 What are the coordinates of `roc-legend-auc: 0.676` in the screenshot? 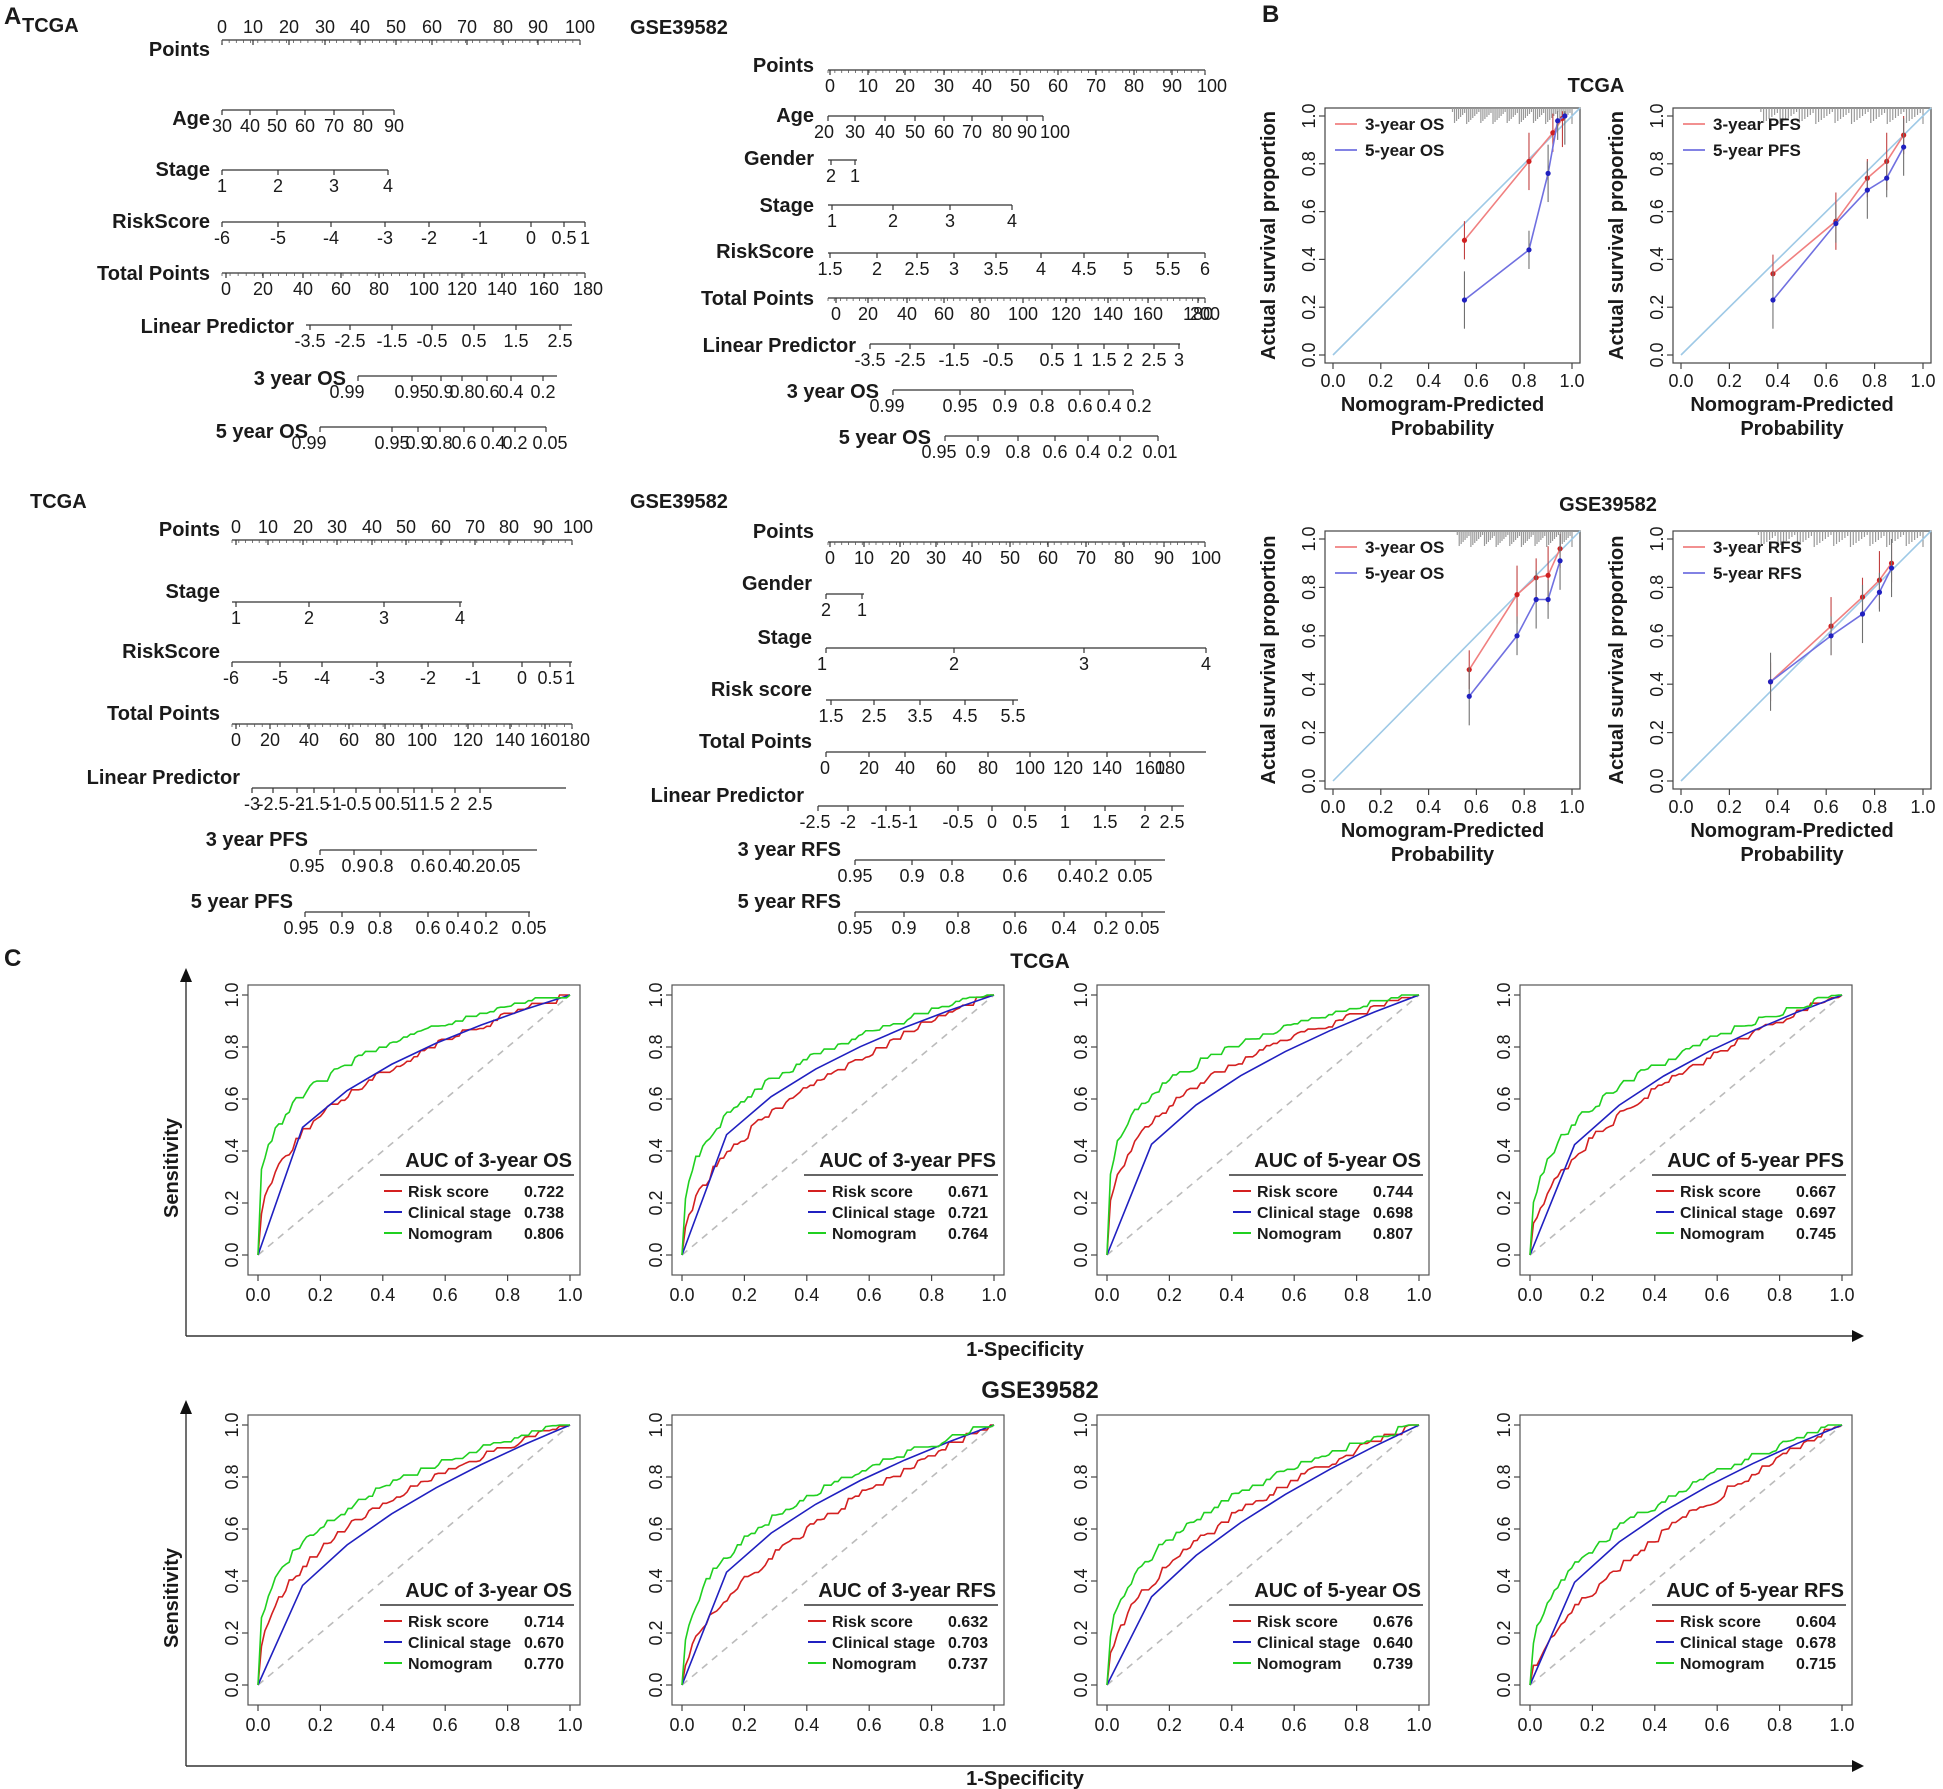 It's located at (1393, 1622).